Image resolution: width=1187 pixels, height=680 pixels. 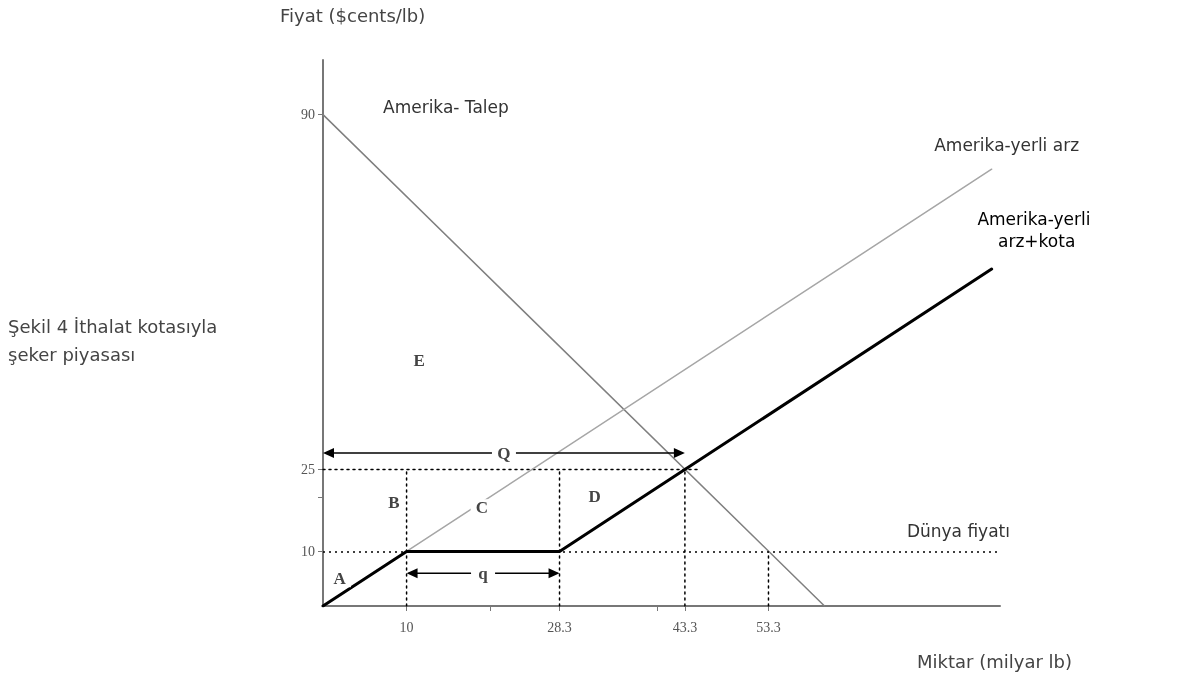 What do you see at coordinates (116, 340) in the screenshot?
I see `text: Şekil 4 İthalat kotasıyla şeker piyasası` at bounding box center [116, 340].